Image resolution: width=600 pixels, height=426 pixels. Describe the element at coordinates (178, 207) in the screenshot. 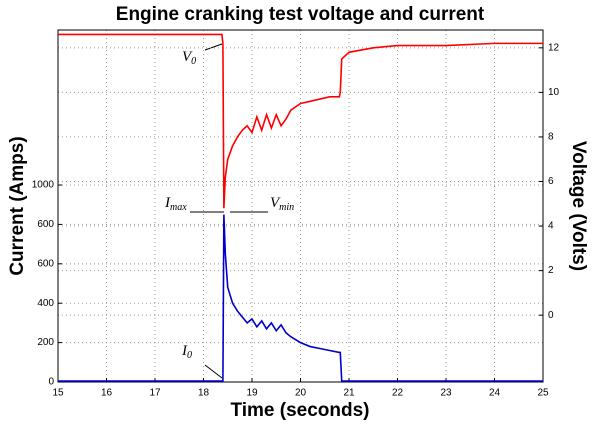

I see `annotation-sub: max` at that location.